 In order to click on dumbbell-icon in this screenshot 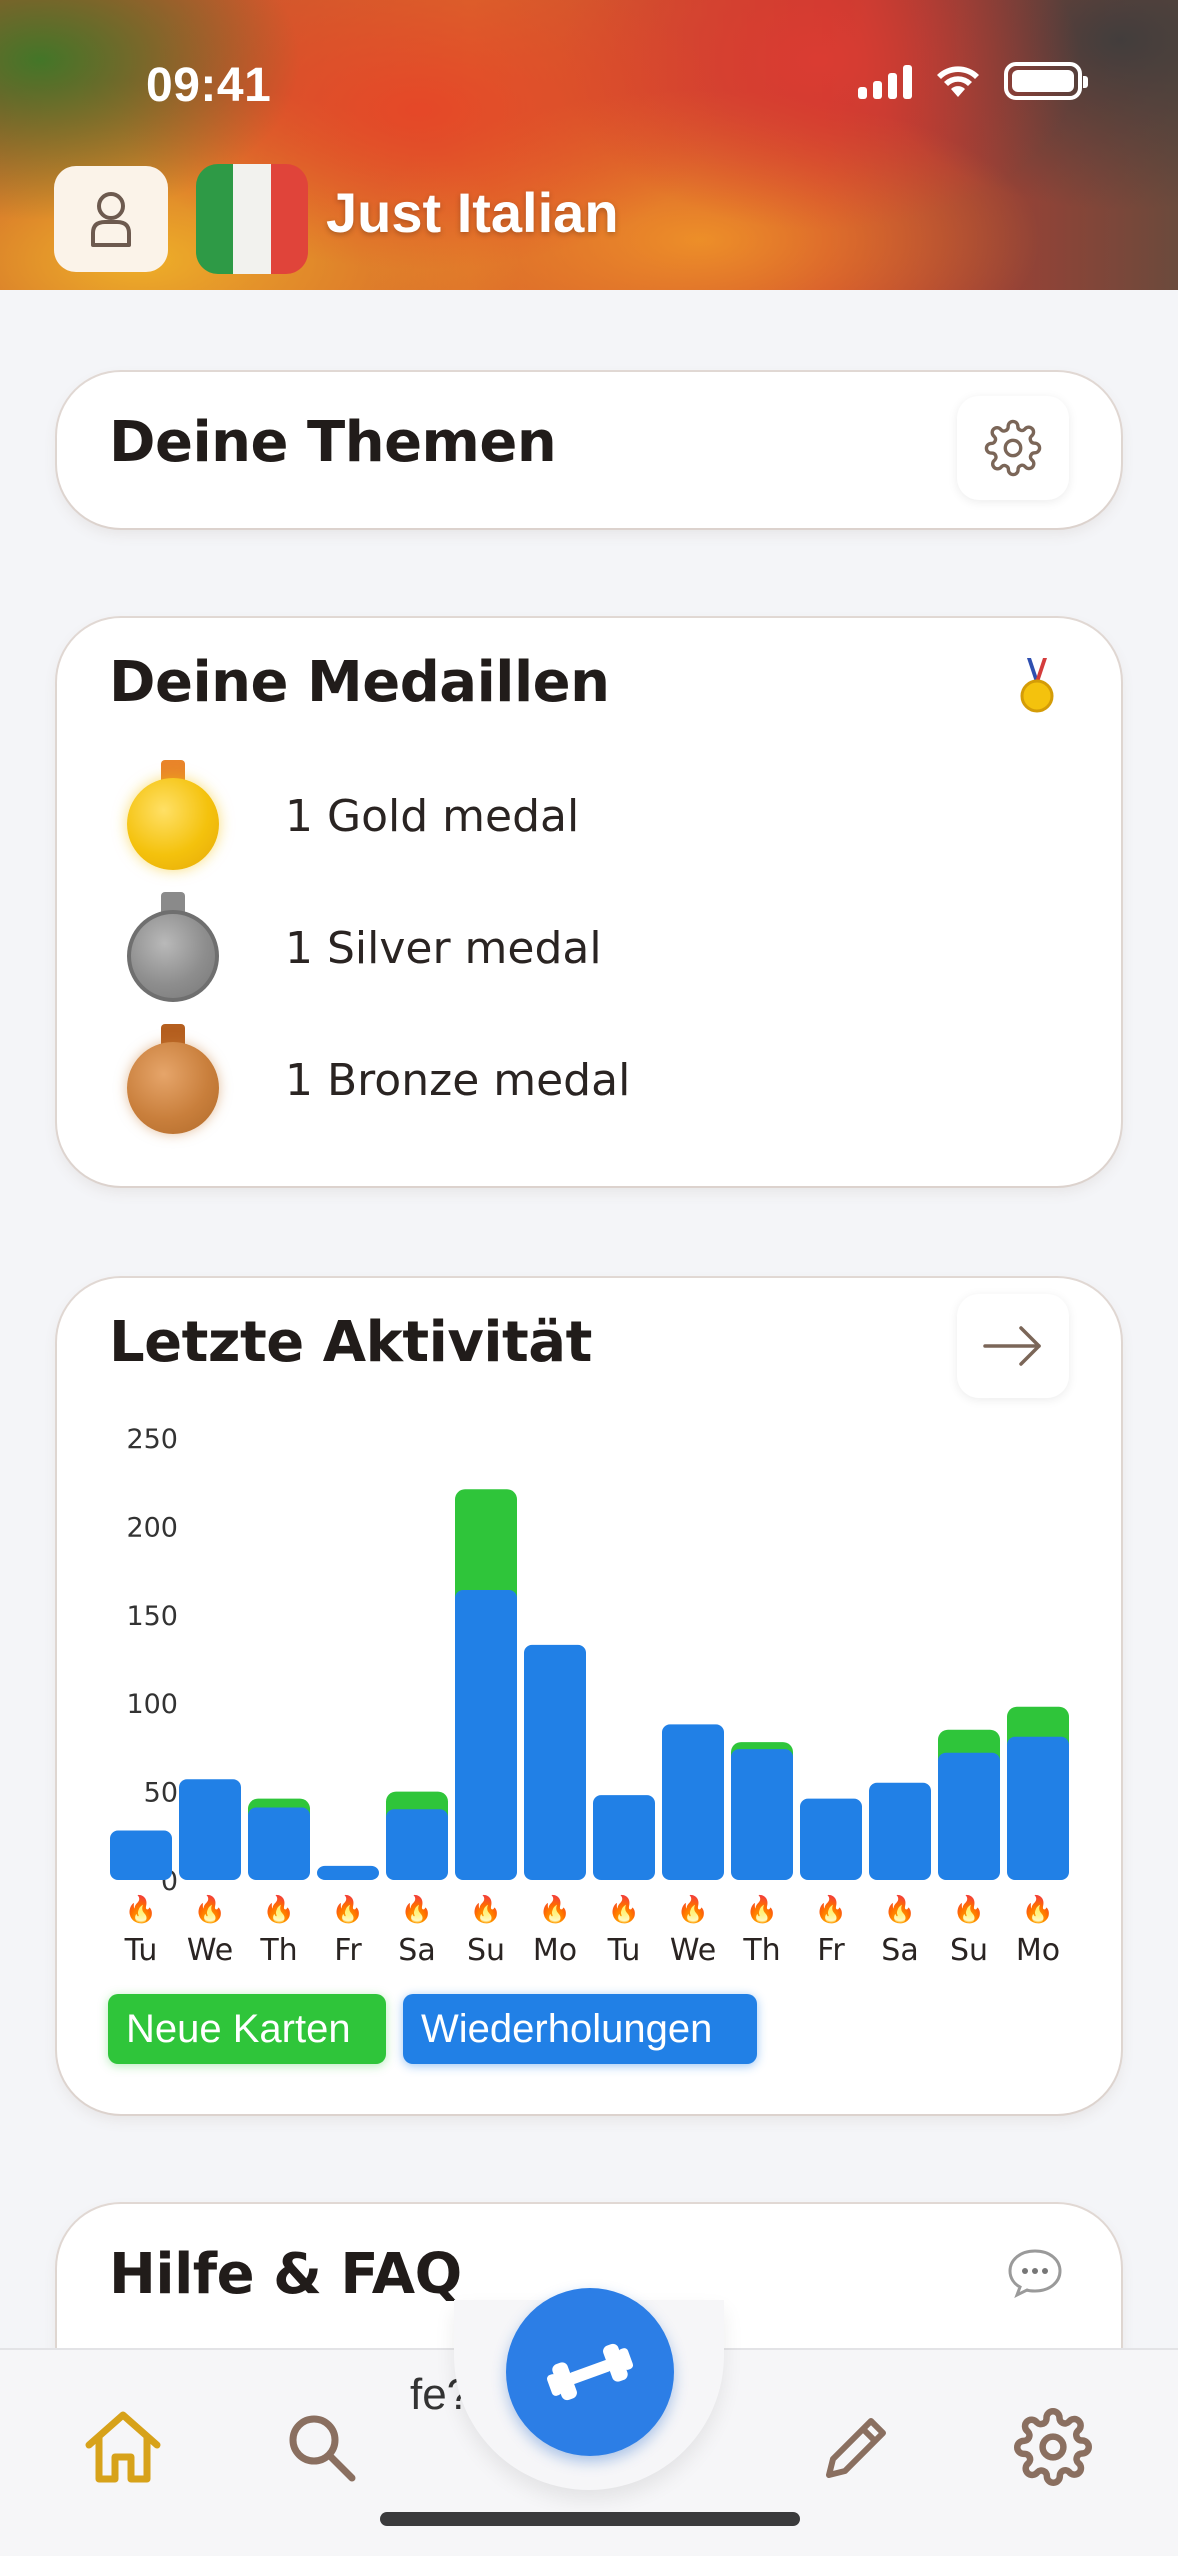, I will do `click(590, 2372)`.